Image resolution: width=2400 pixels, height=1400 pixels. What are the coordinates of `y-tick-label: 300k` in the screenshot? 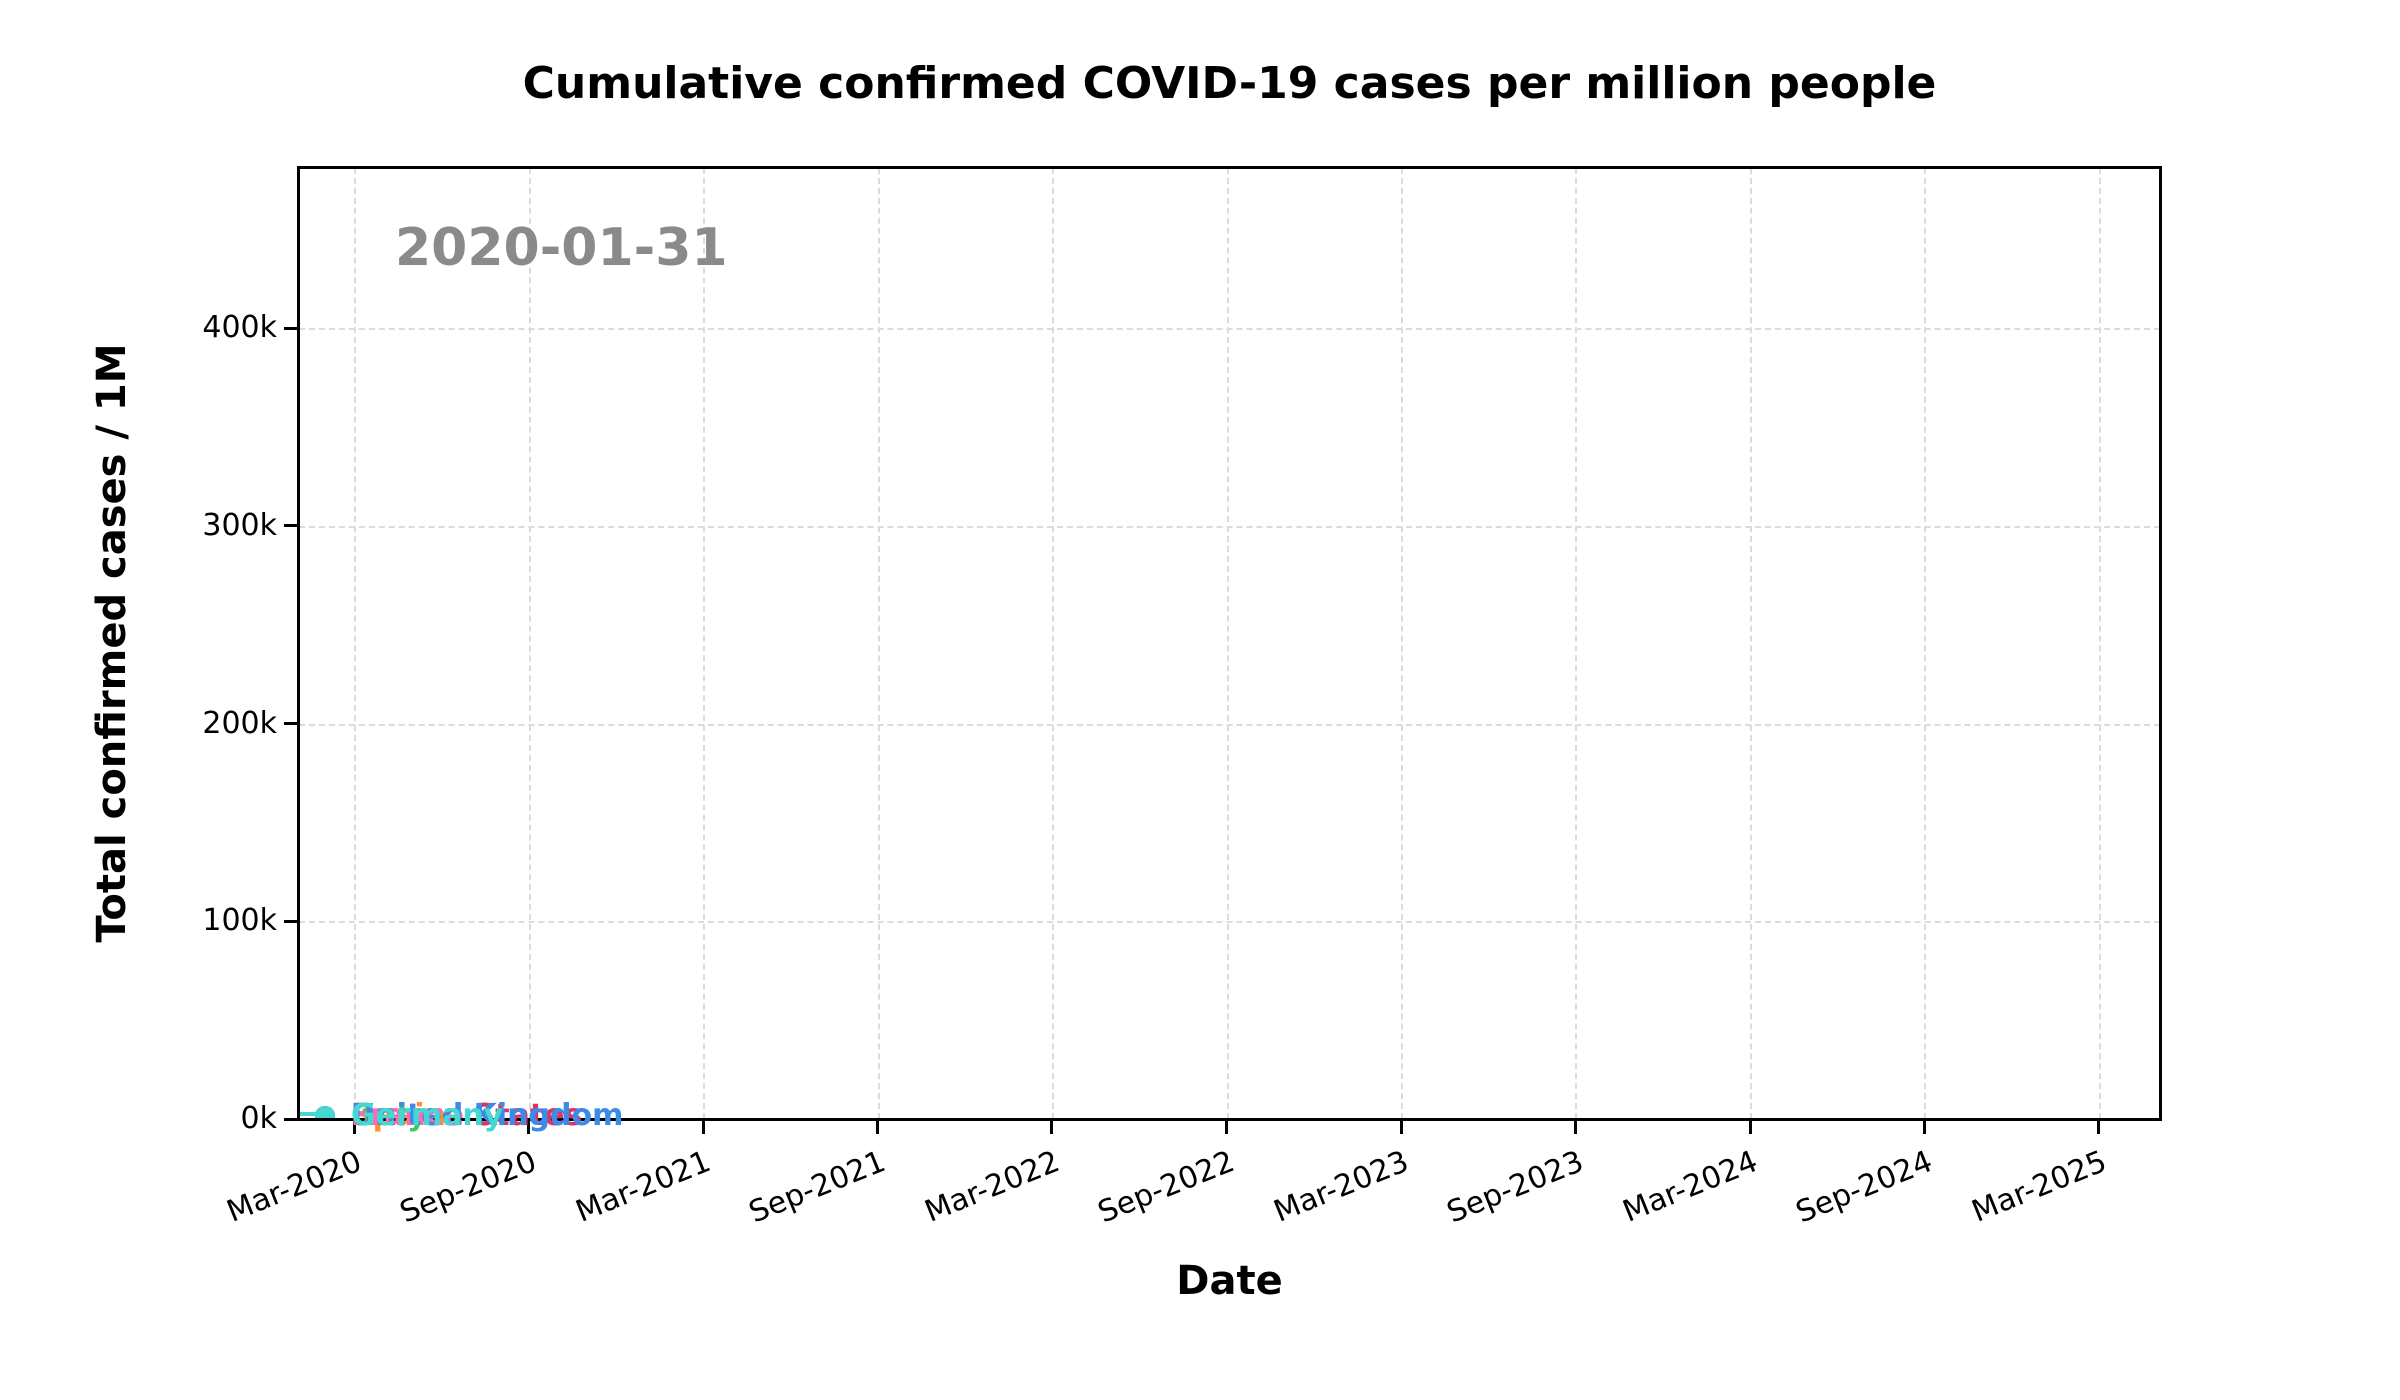 It's located at (239, 525).